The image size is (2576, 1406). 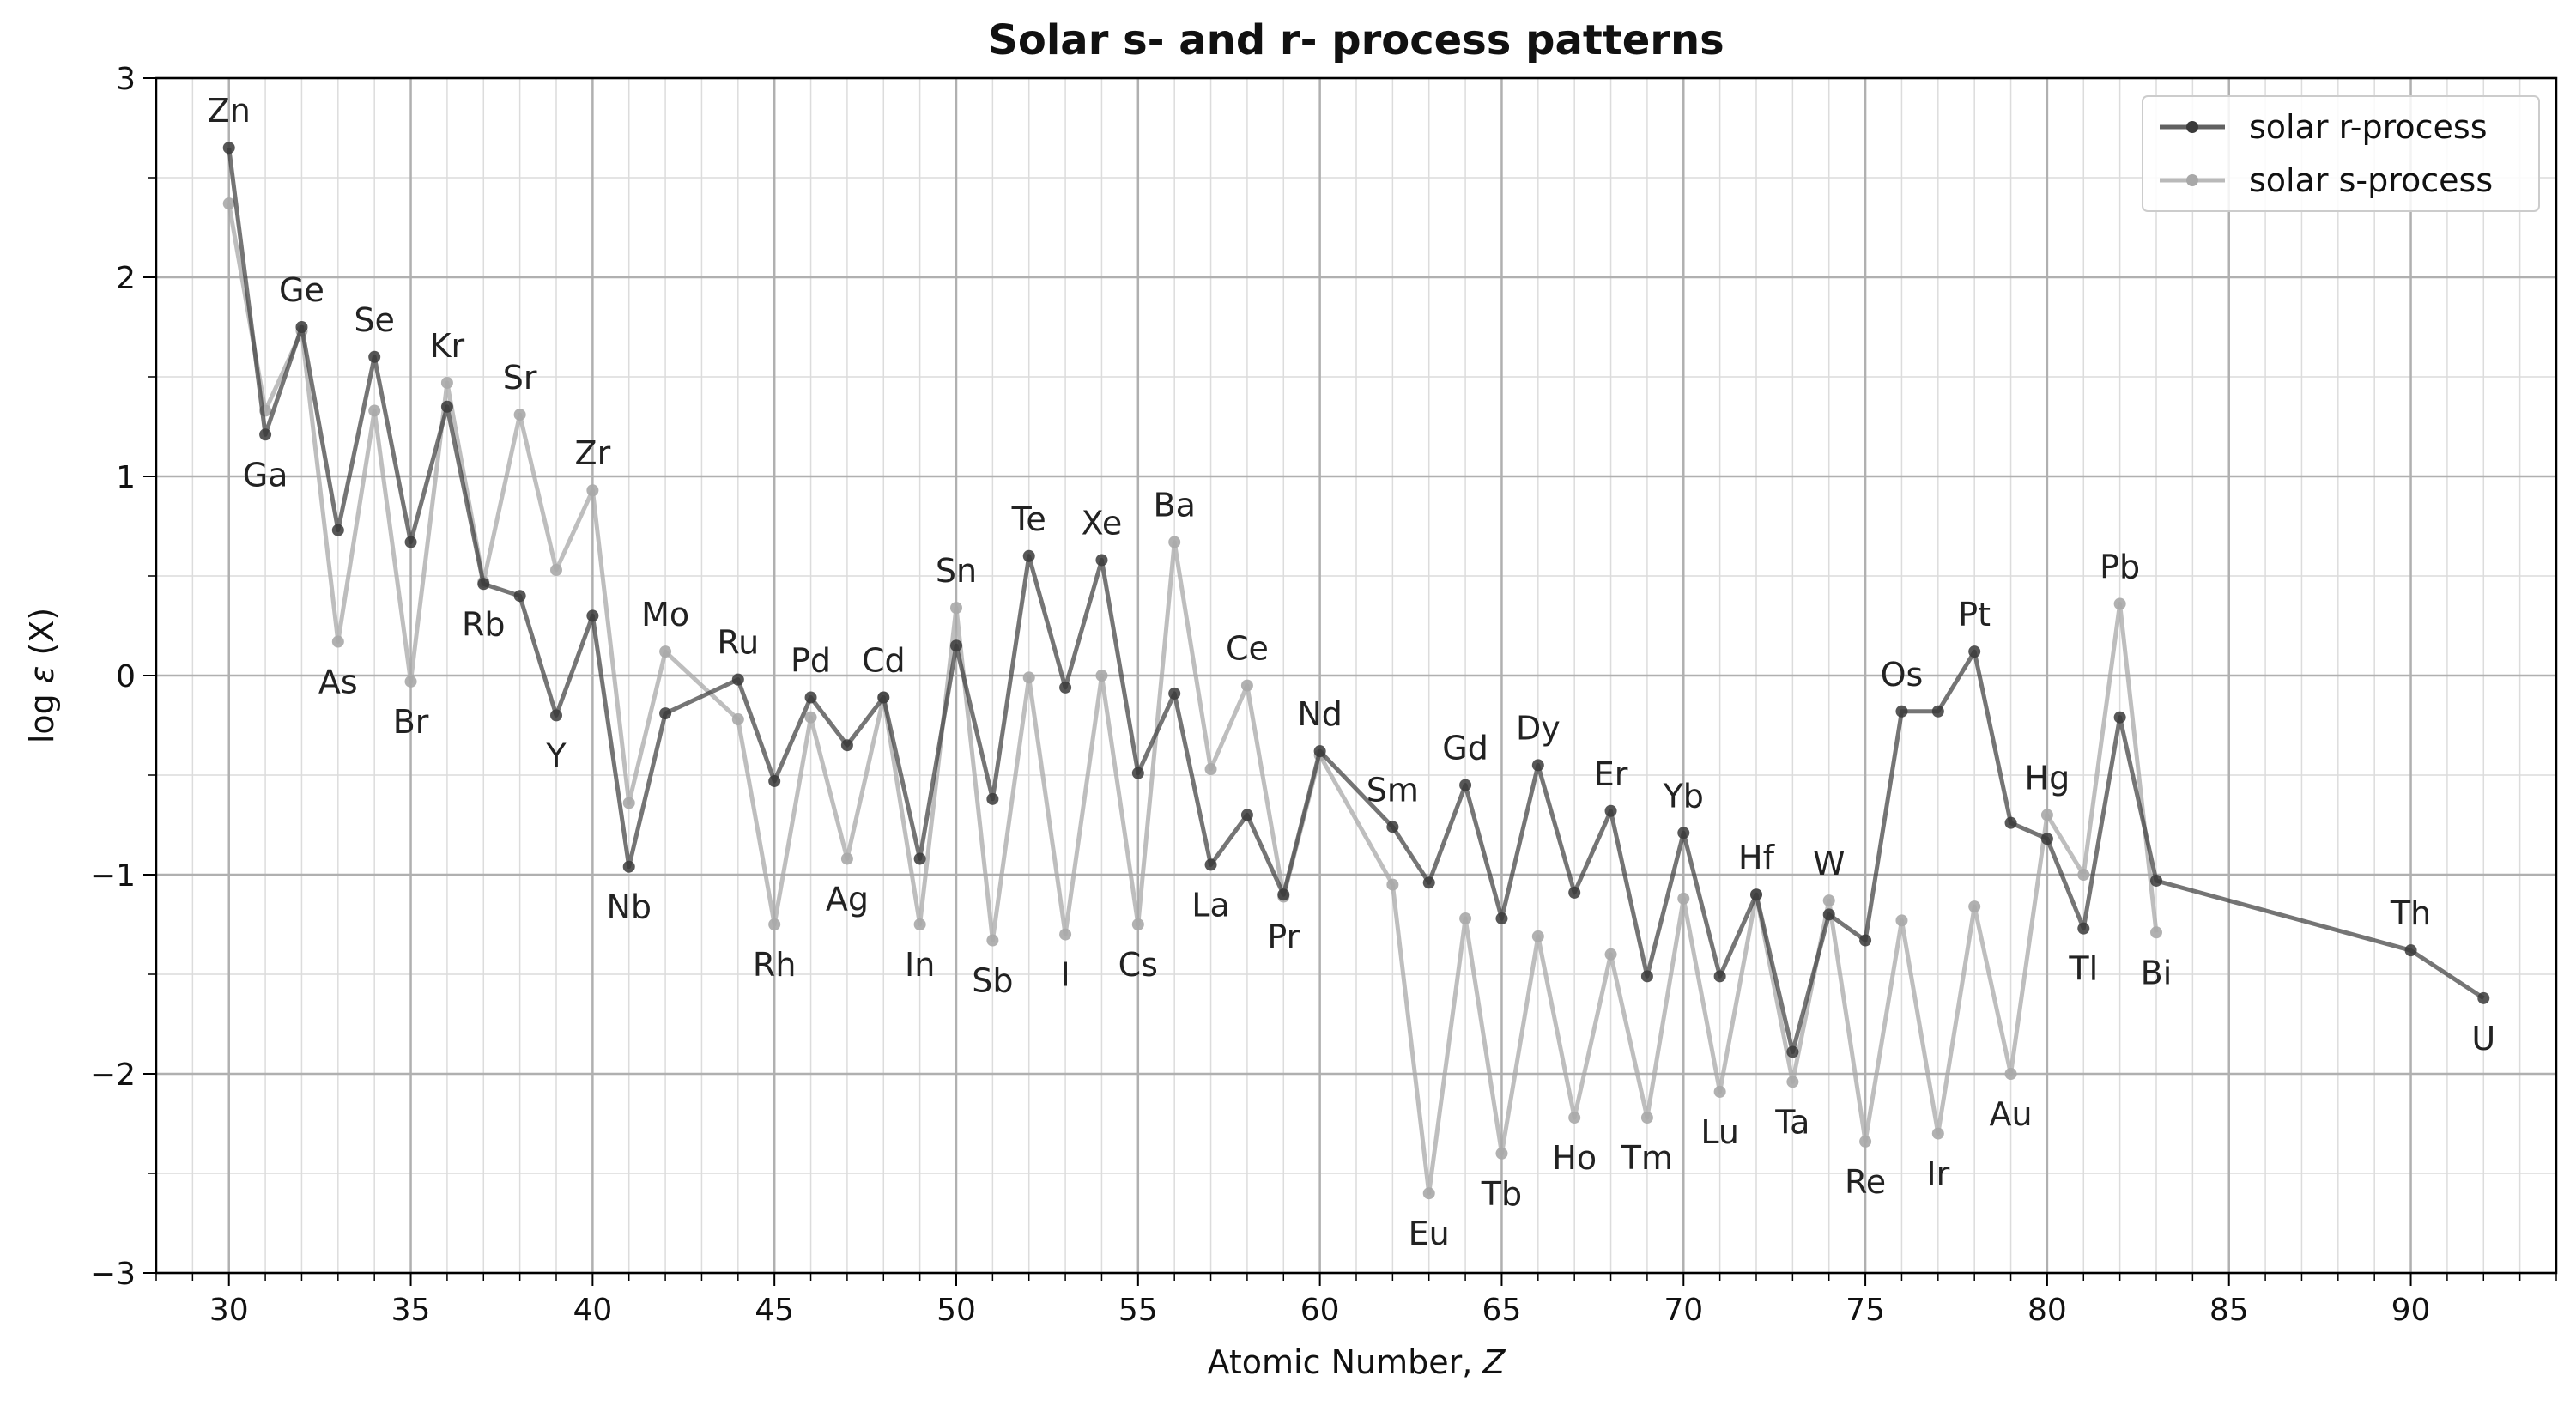 I want to click on element-label: Nb, so click(x=629, y=907).